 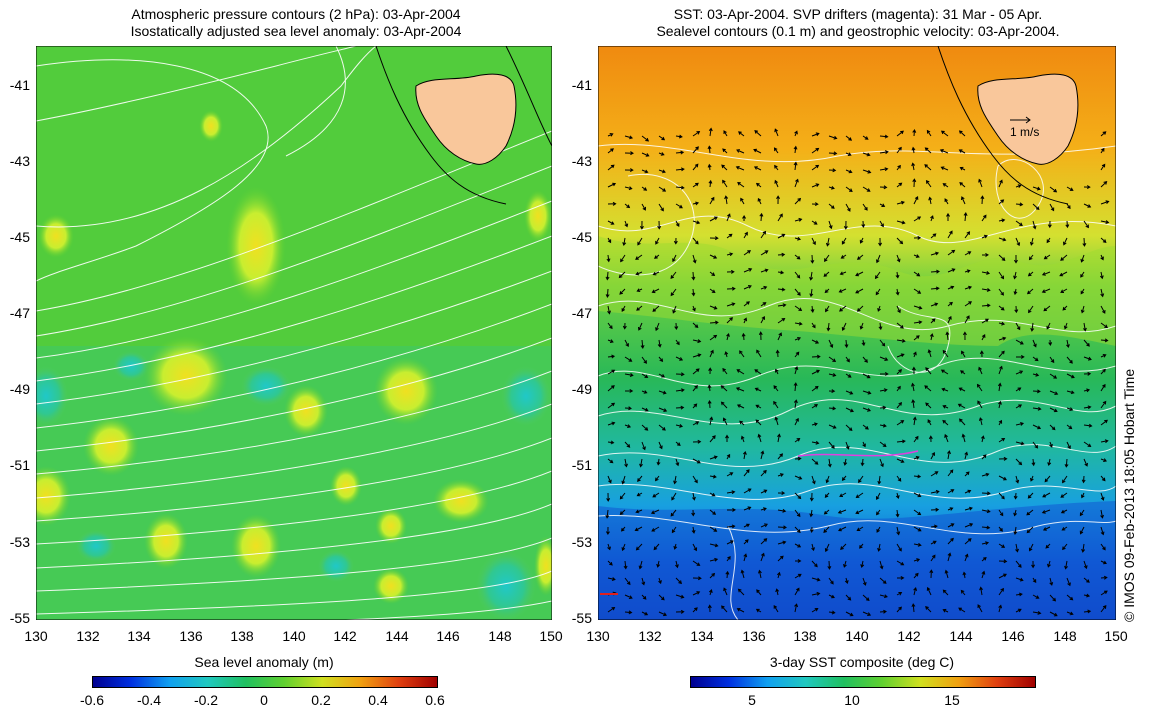 I want to click on right-xtick: 144, so click(x=961, y=636).